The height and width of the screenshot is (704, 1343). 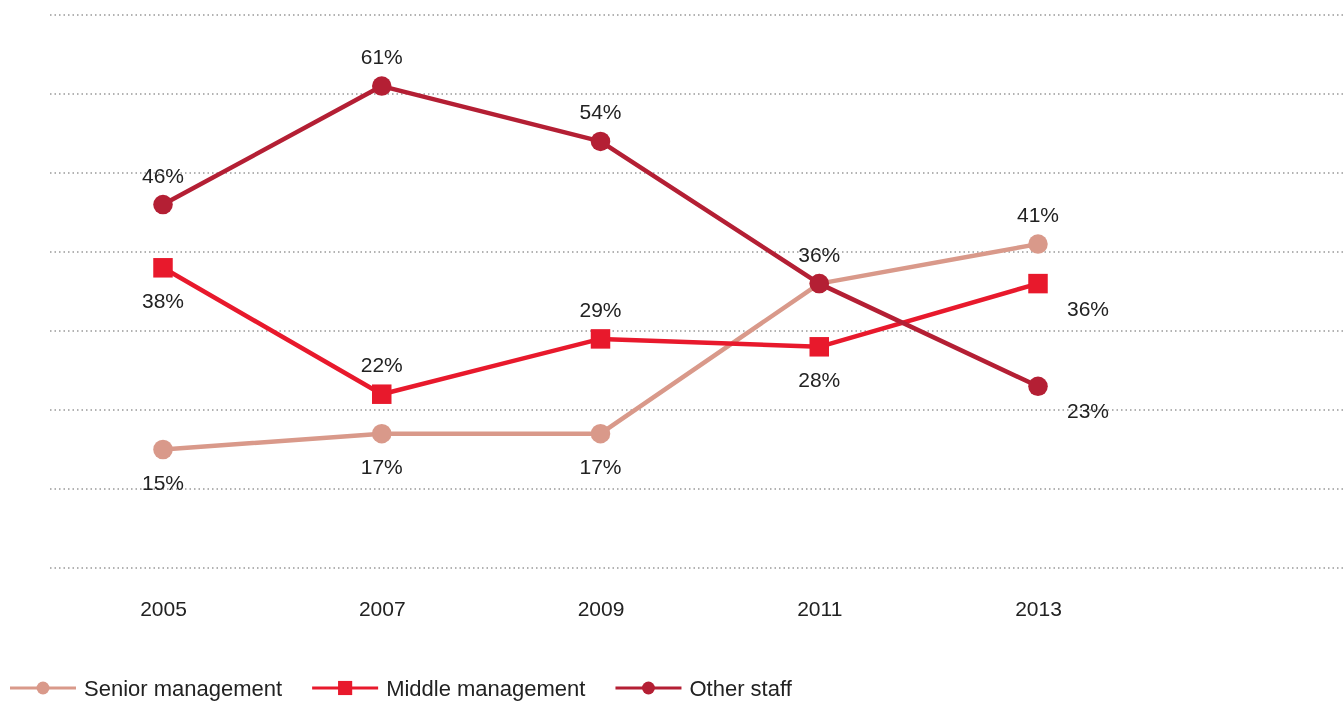 I want to click on x-tick-label: 2011, so click(x=820, y=608).